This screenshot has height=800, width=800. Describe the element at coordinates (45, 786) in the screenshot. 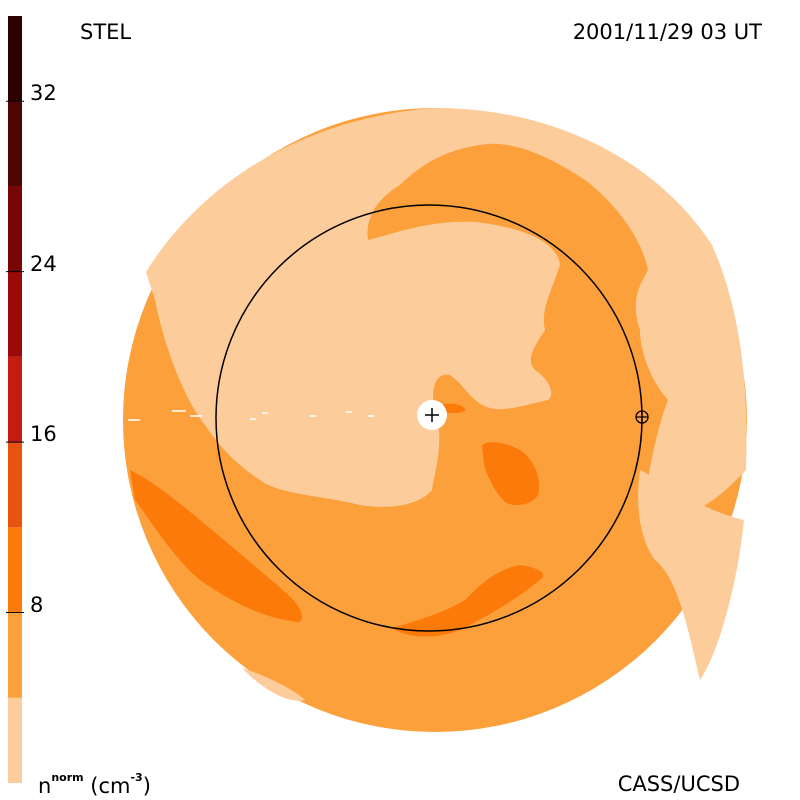

I see `units-base: n` at that location.